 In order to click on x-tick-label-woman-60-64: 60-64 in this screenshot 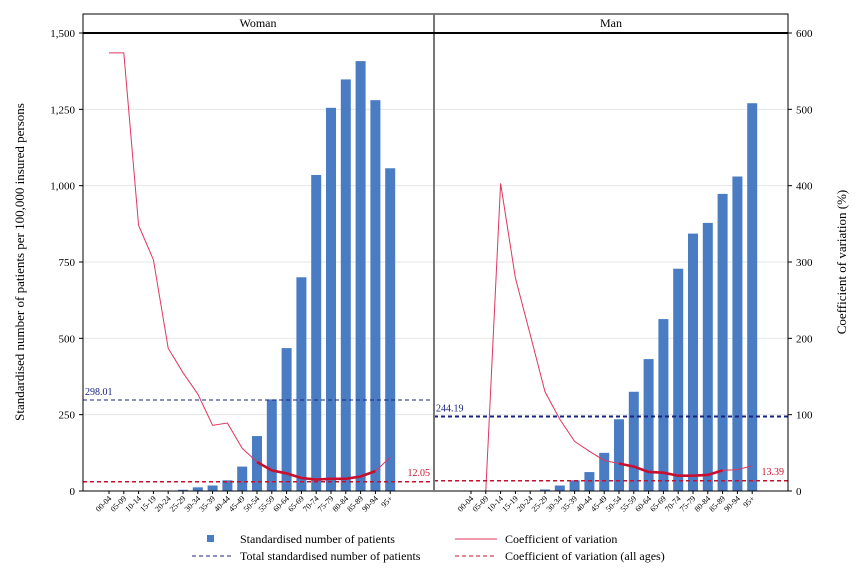, I will do `click(281, 504)`.